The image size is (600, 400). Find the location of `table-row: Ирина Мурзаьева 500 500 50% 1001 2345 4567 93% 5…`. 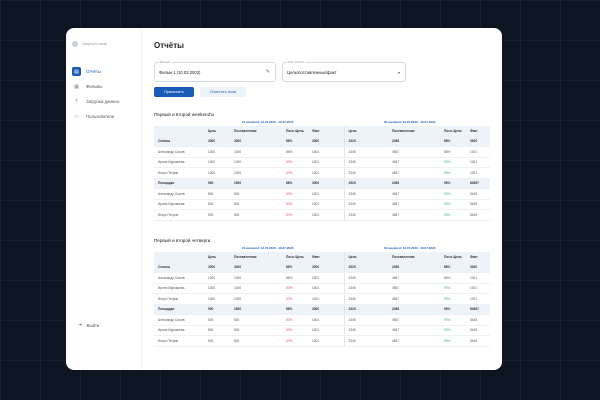

table-row: Ирина Мурзаьева 500 500 50% 1001 2345 4567 93% 5… is located at coordinates (322, 330).